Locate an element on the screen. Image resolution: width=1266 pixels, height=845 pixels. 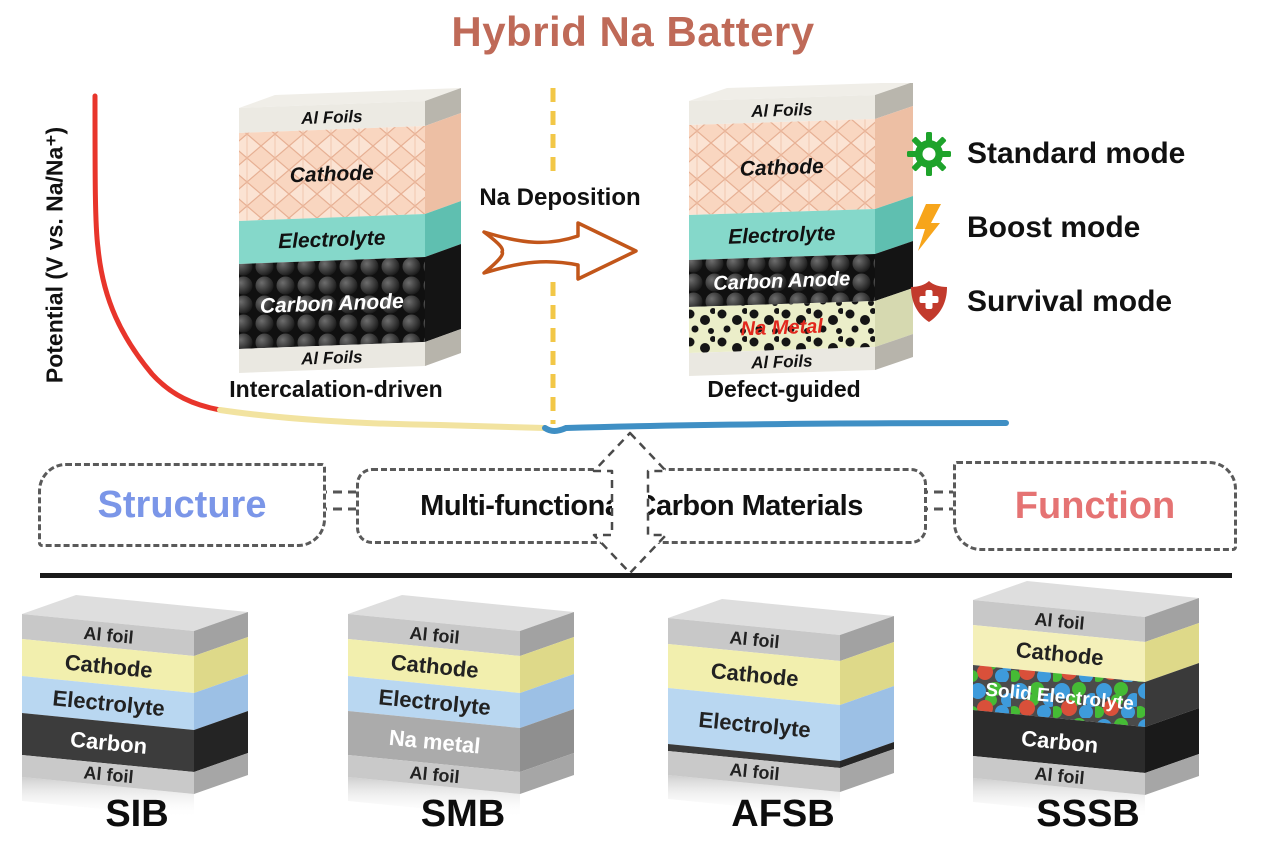
stack-name-afsb: AFSB is located at coordinates (783, 814).